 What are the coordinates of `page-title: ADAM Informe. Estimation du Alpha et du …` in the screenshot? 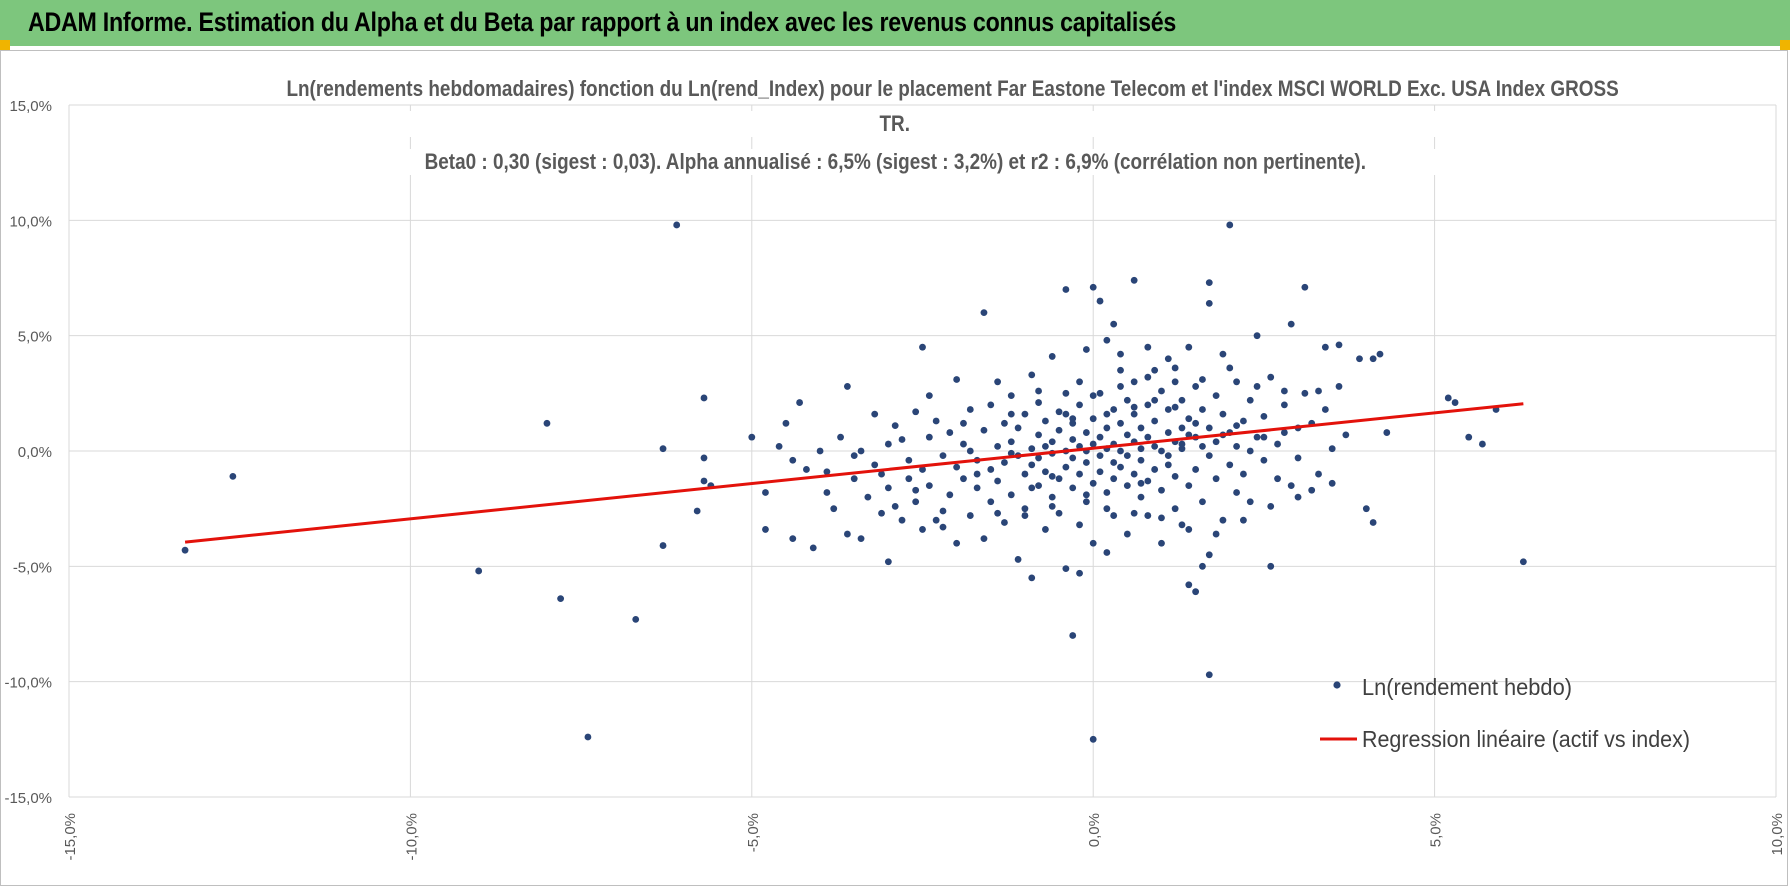 It's located at (602, 22).